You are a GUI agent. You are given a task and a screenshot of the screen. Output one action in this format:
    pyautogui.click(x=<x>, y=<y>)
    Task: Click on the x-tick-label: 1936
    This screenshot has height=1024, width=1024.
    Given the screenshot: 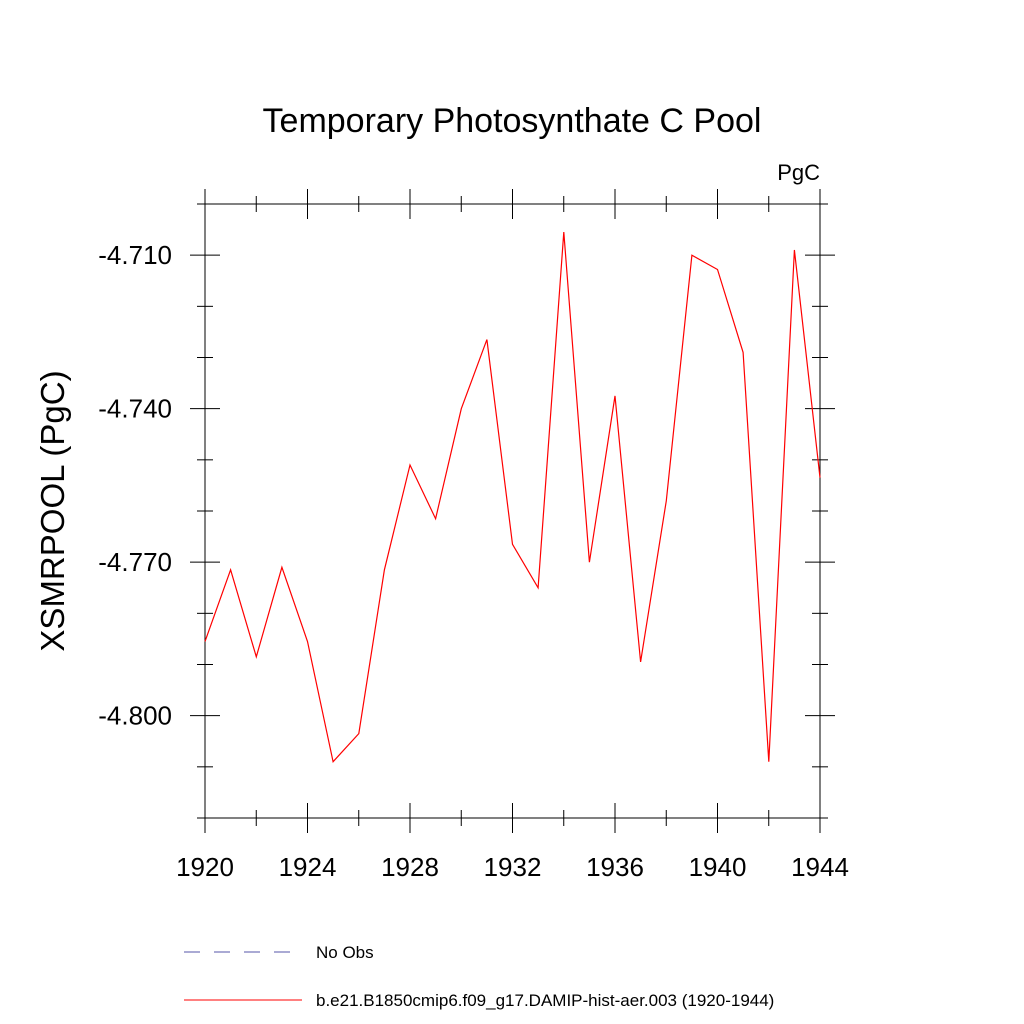 What is the action you would take?
    pyautogui.click(x=615, y=867)
    